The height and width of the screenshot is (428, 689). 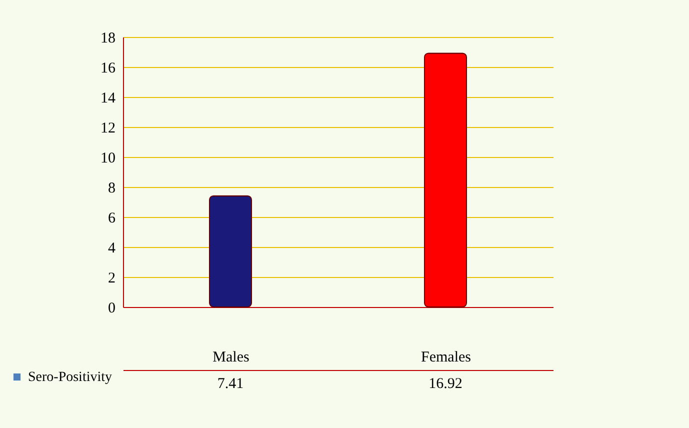 What do you see at coordinates (70, 377) in the screenshot?
I see `text: Sero-Positivity` at bounding box center [70, 377].